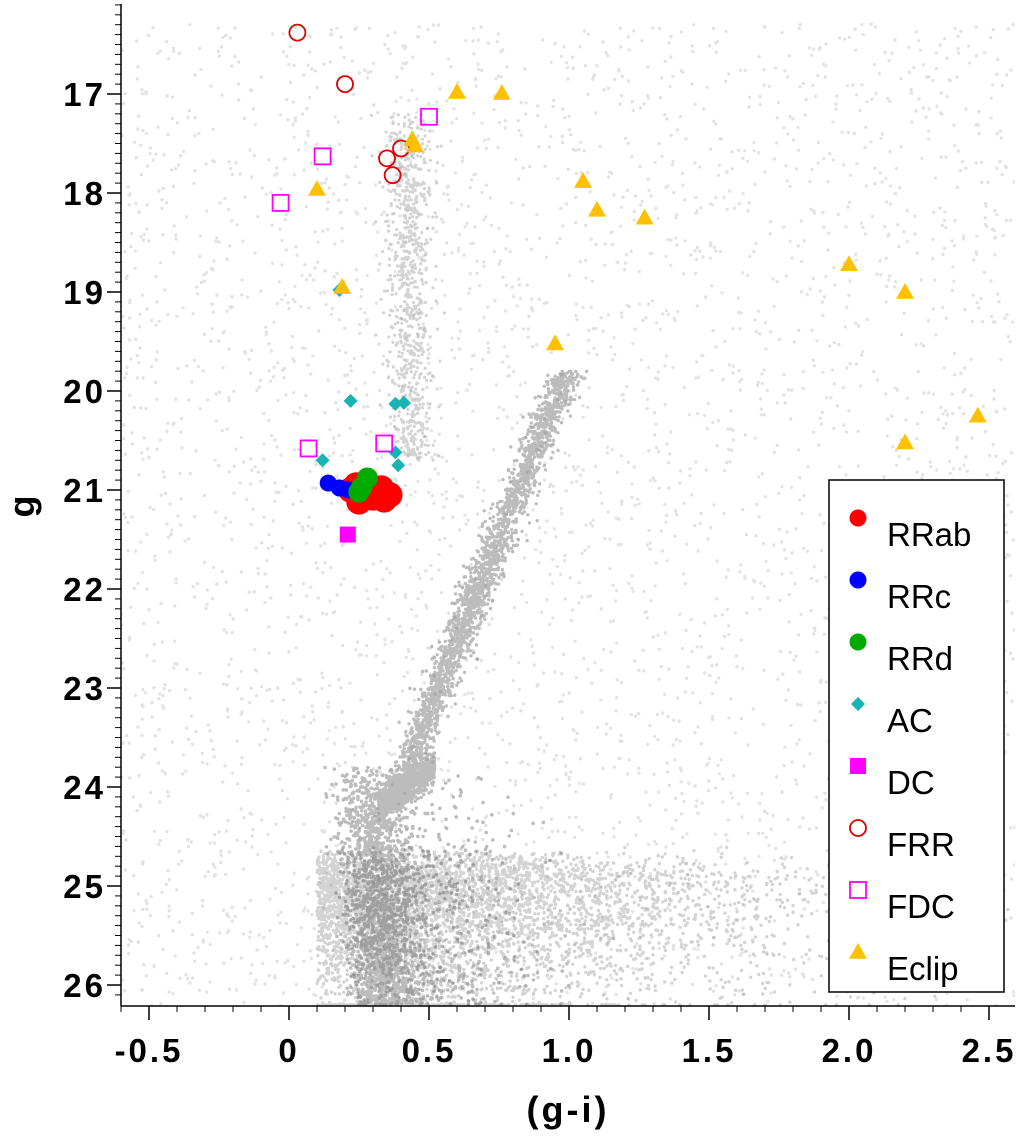  I want to click on x-tick-label: 2.5, so click(989, 1050).